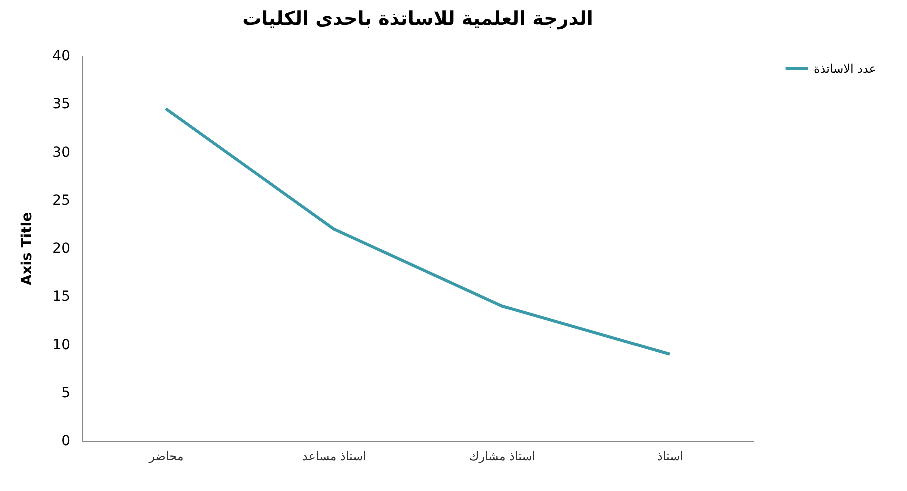 The image size is (907, 491). What do you see at coordinates (334, 457) in the screenshot?
I see `x-tick-label: استاذ مساعد` at bounding box center [334, 457].